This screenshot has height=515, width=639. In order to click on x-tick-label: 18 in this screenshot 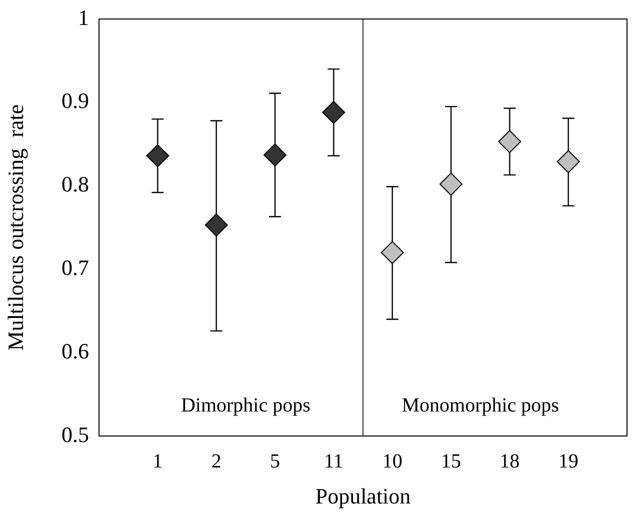, I will do `click(510, 461)`.